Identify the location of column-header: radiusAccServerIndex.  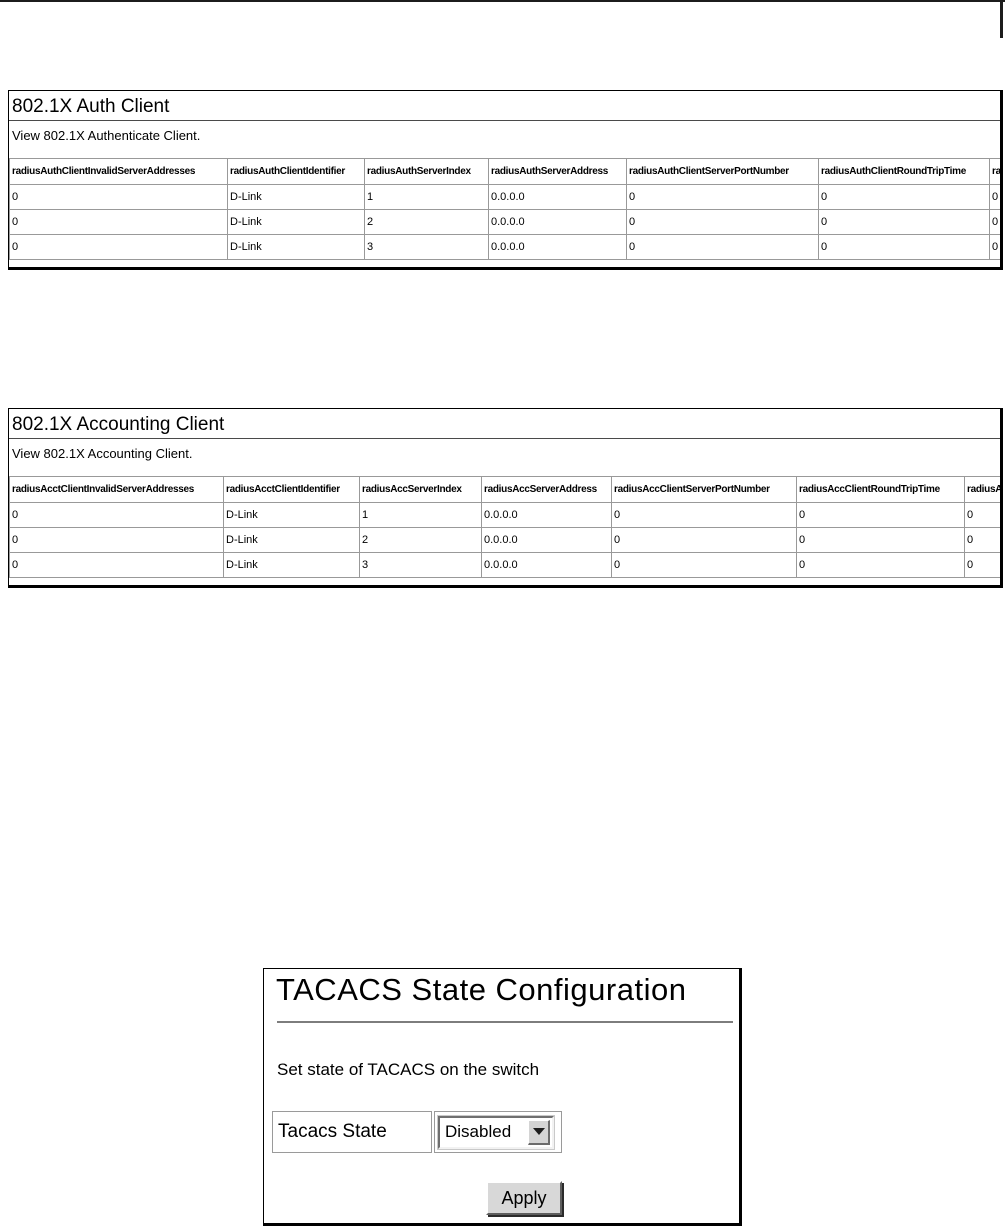
(420, 489).